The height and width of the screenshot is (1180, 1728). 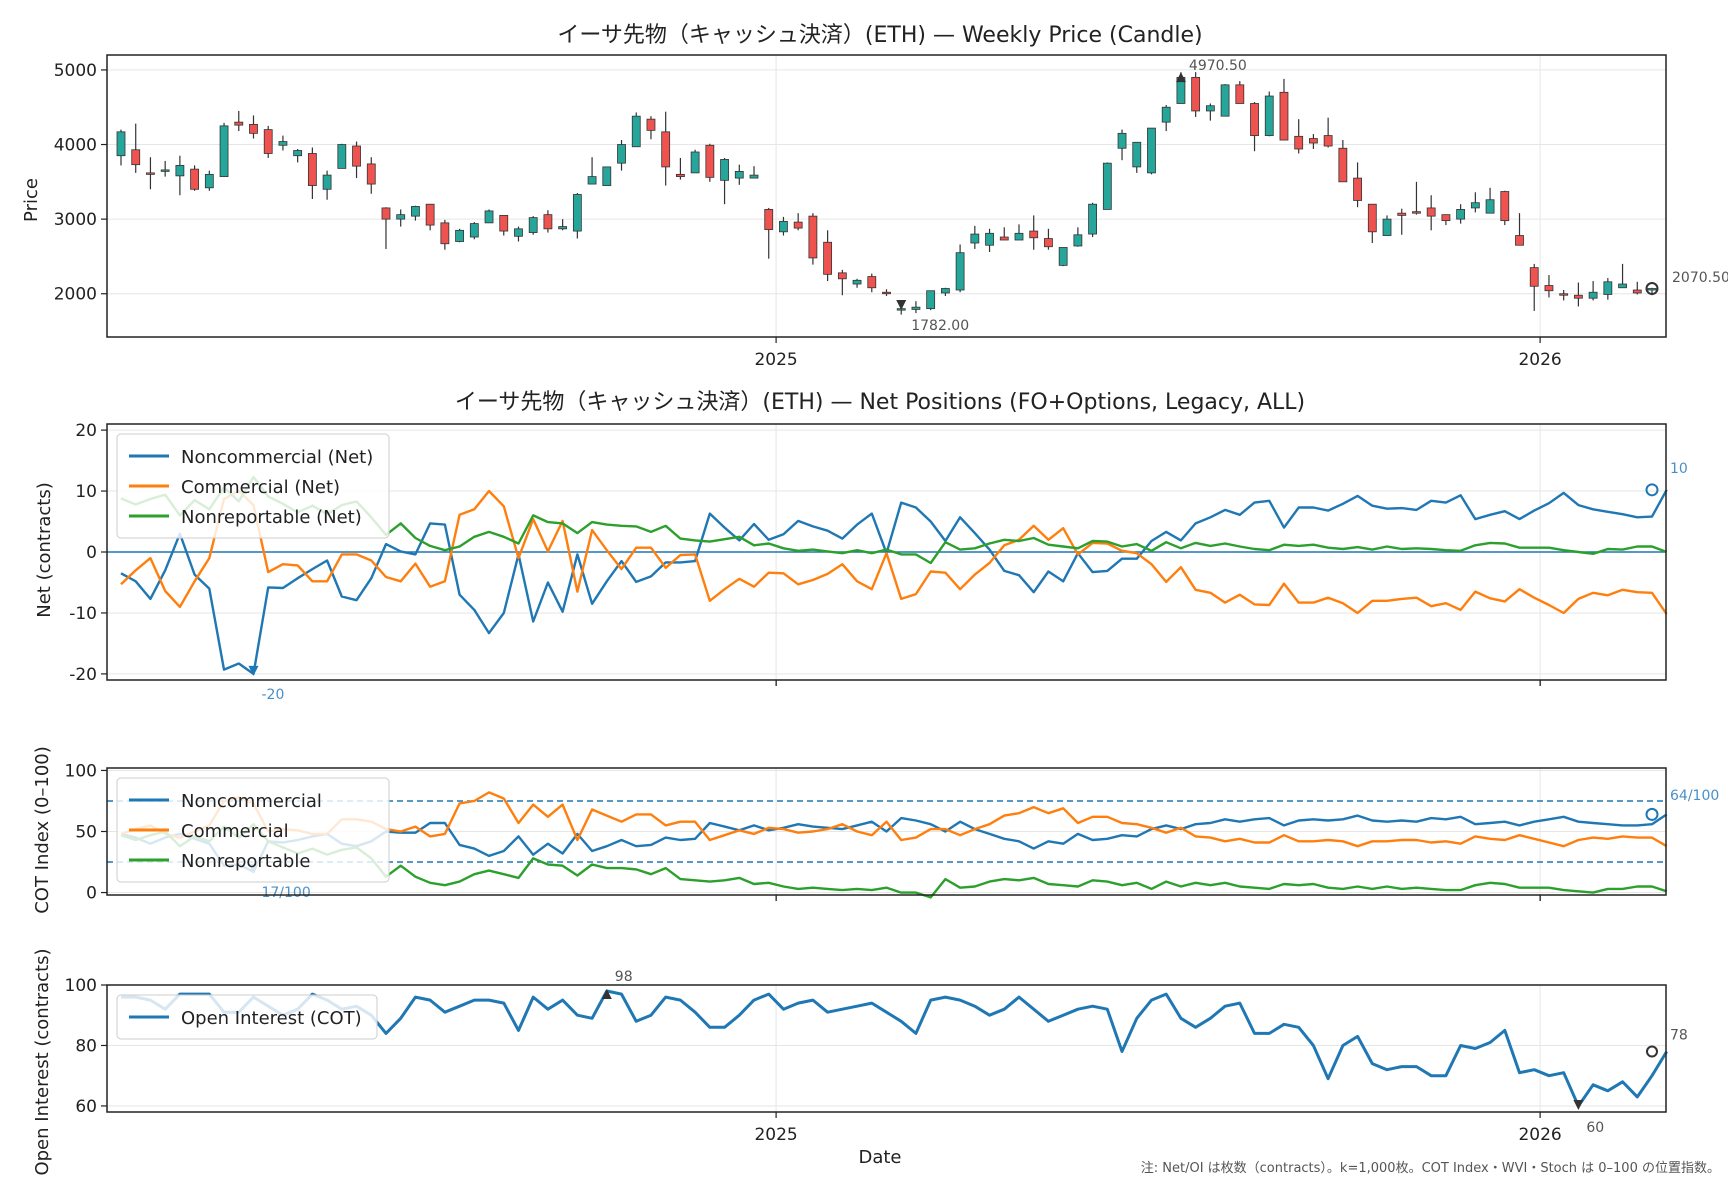 What do you see at coordinates (1679, 469) in the screenshot?
I see `net-last-label: 10` at bounding box center [1679, 469].